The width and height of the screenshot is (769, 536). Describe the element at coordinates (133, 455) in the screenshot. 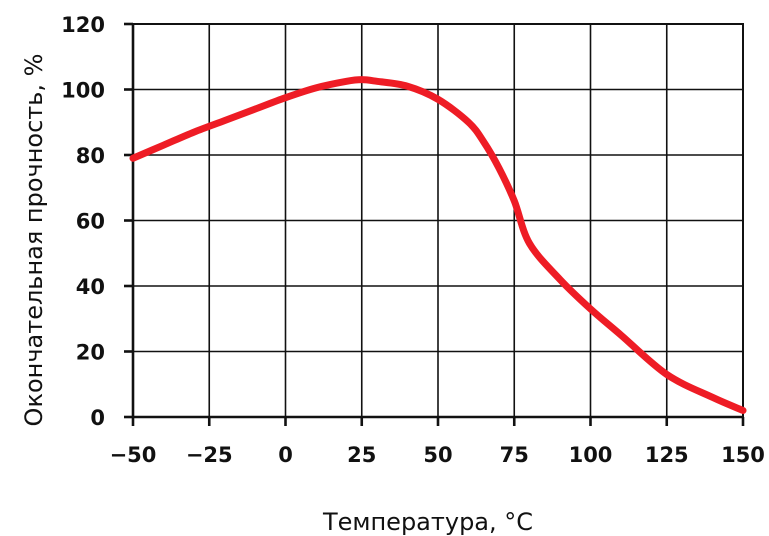

I see `x-tick-label-0: −50` at that location.